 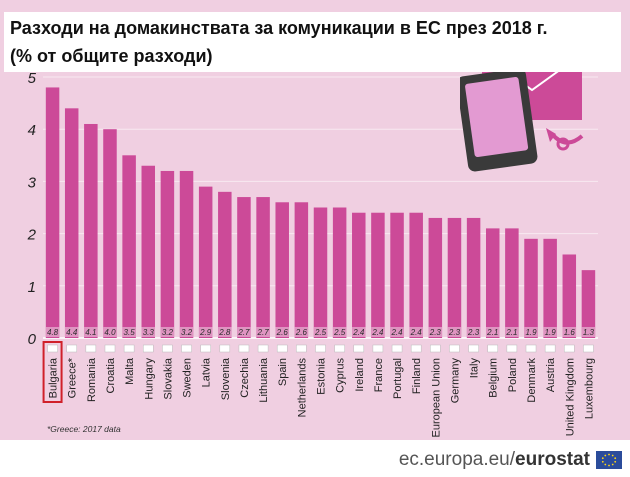 I want to click on x-tick-label: Belgium, so click(x=494, y=378).